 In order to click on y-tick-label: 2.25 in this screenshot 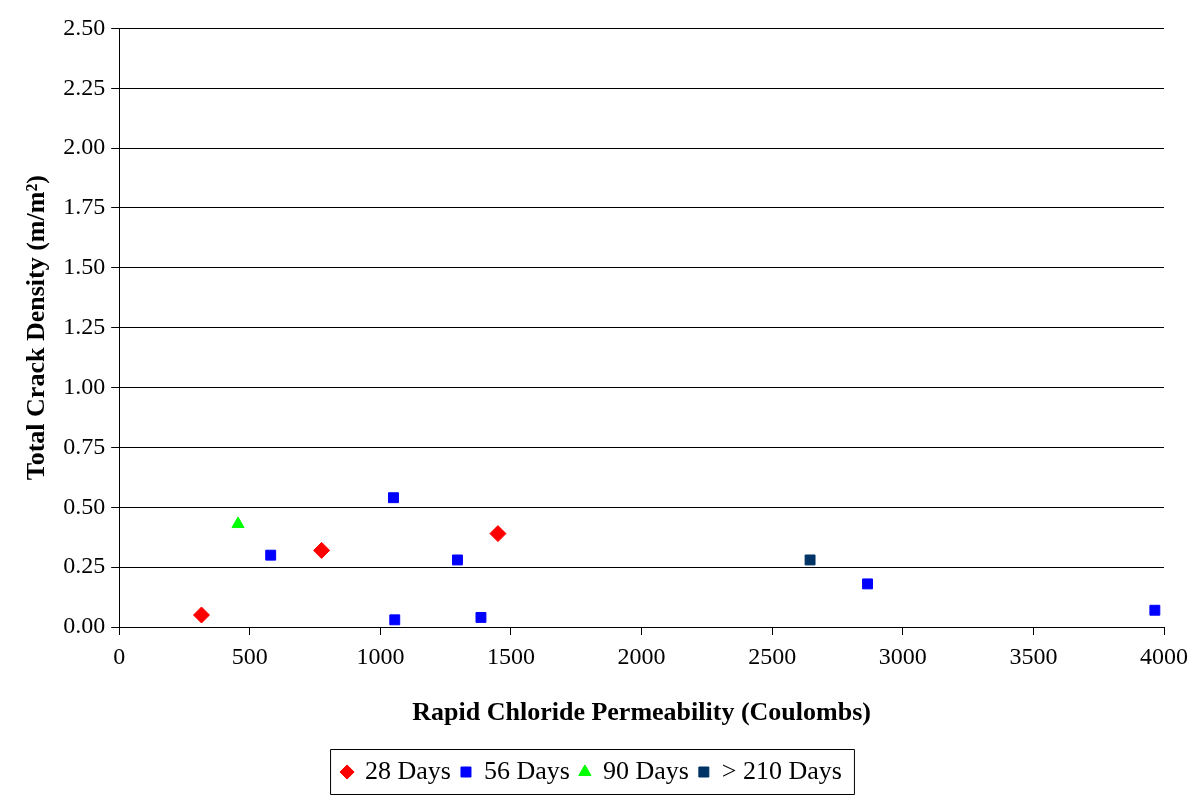, I will do `click(84, 86)`.